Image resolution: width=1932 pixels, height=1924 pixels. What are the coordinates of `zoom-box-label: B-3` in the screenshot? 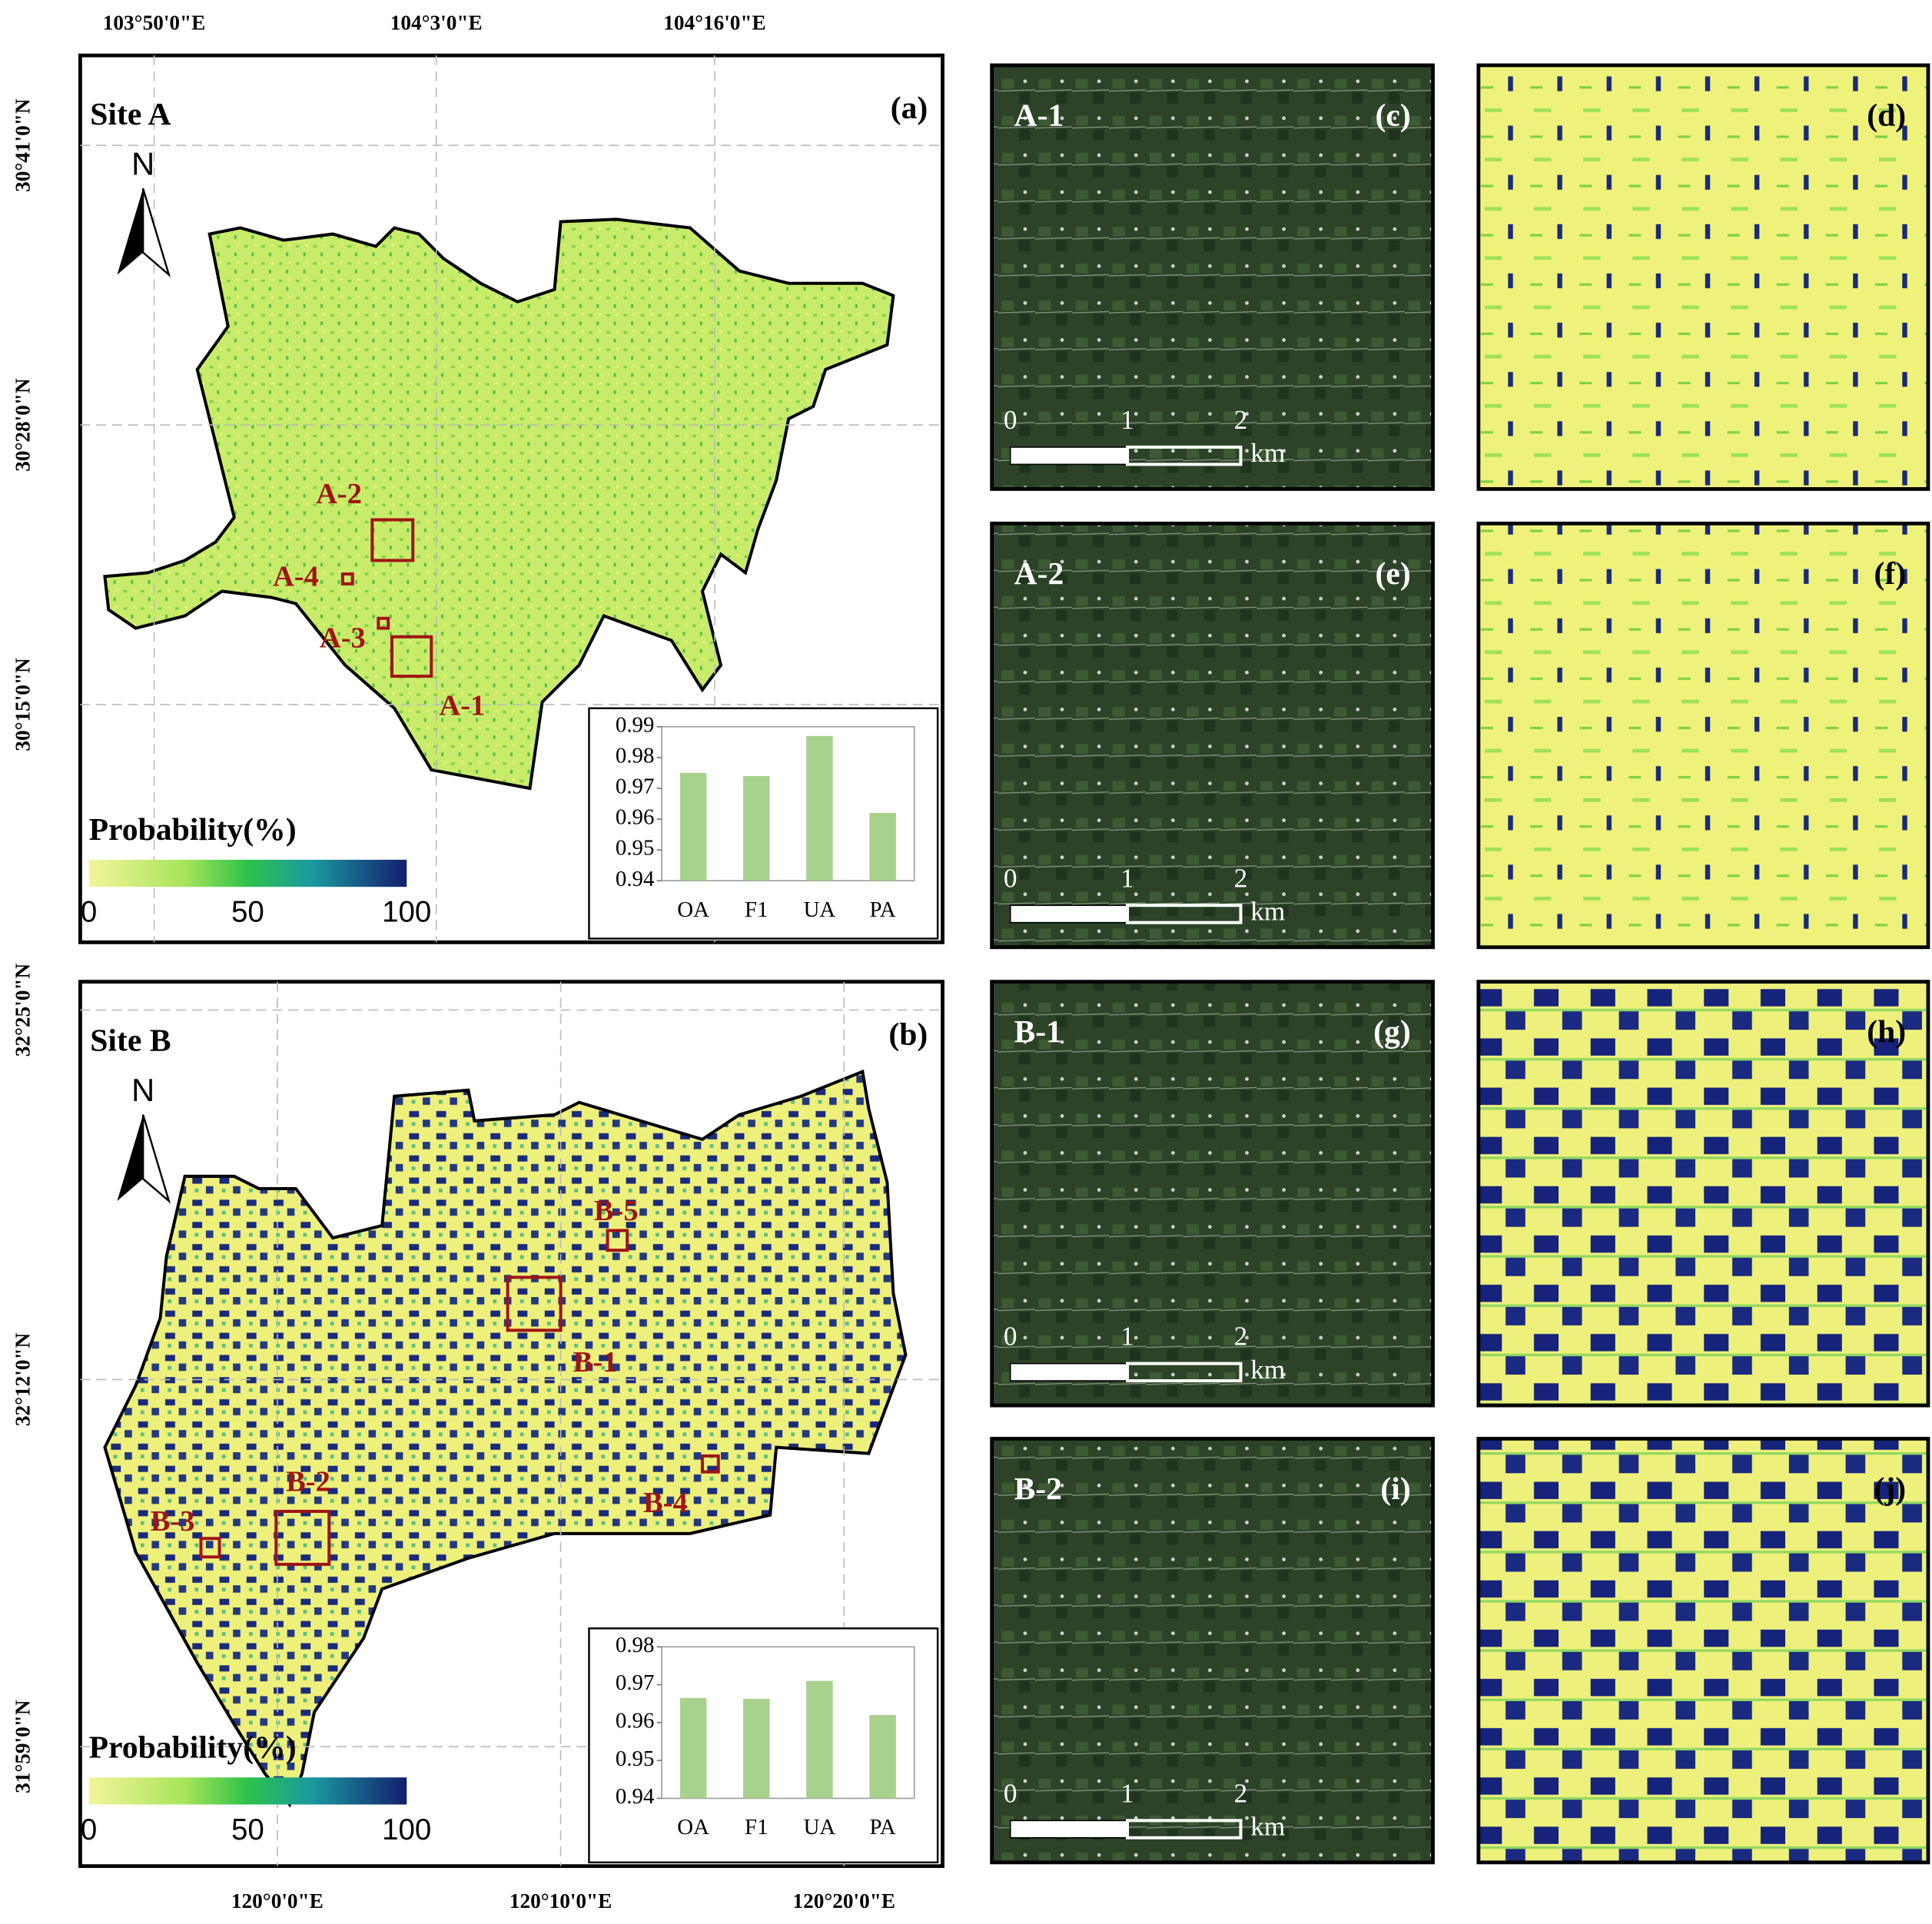 It's located at (173, 1521).